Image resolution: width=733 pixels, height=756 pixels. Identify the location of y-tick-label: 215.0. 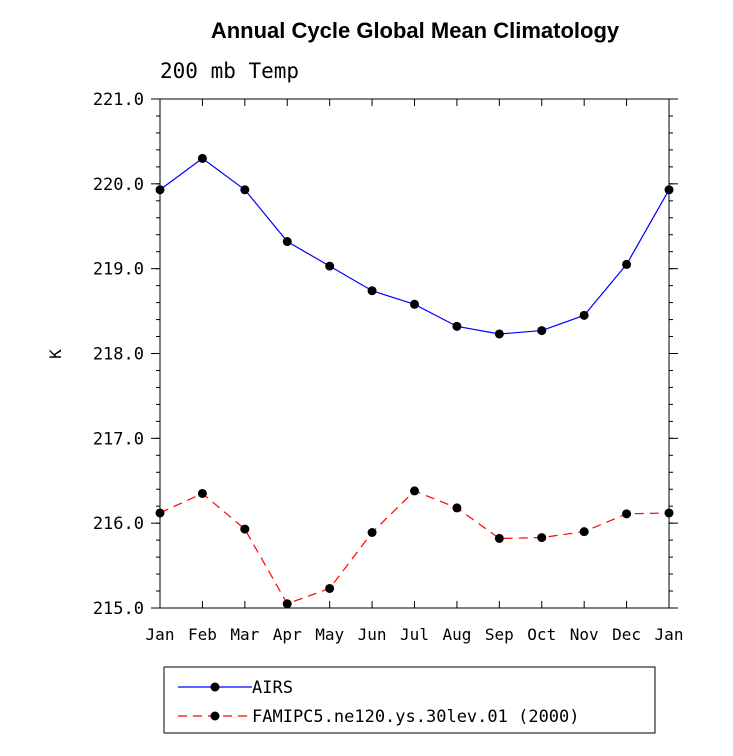
(118, 609).